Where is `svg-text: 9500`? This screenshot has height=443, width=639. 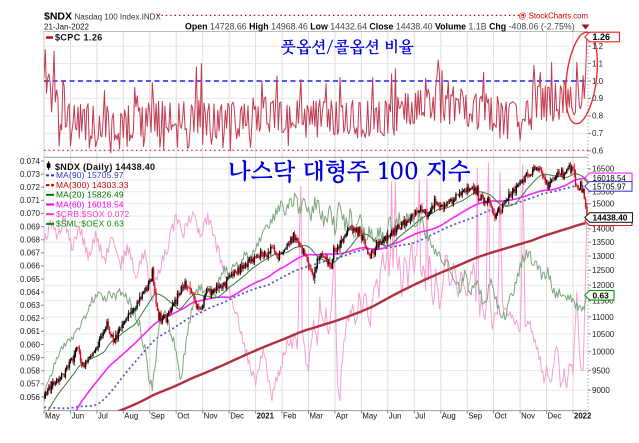
svg-text: 9500 is located at coordinates (601, 370).